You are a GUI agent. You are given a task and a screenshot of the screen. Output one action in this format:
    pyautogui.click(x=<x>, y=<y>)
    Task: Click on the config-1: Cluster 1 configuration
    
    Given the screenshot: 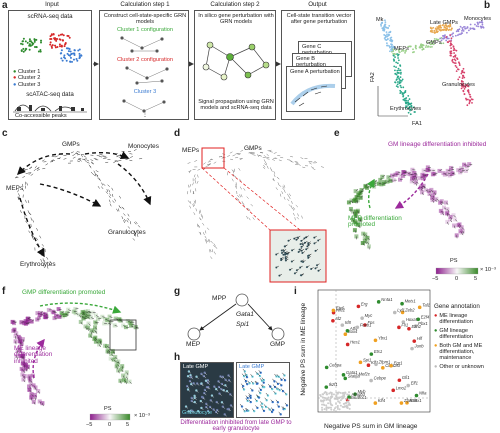 What is the action you would take?
    pyautogui.click(x=145, y=30)
    